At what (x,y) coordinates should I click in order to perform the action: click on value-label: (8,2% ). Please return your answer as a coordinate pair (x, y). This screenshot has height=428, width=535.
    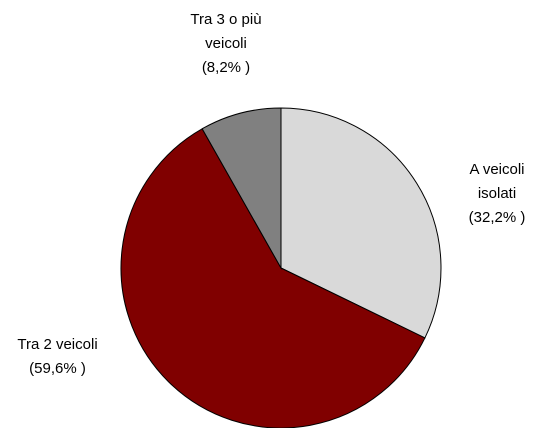
    Looking at the image, I should click on (226, 67).